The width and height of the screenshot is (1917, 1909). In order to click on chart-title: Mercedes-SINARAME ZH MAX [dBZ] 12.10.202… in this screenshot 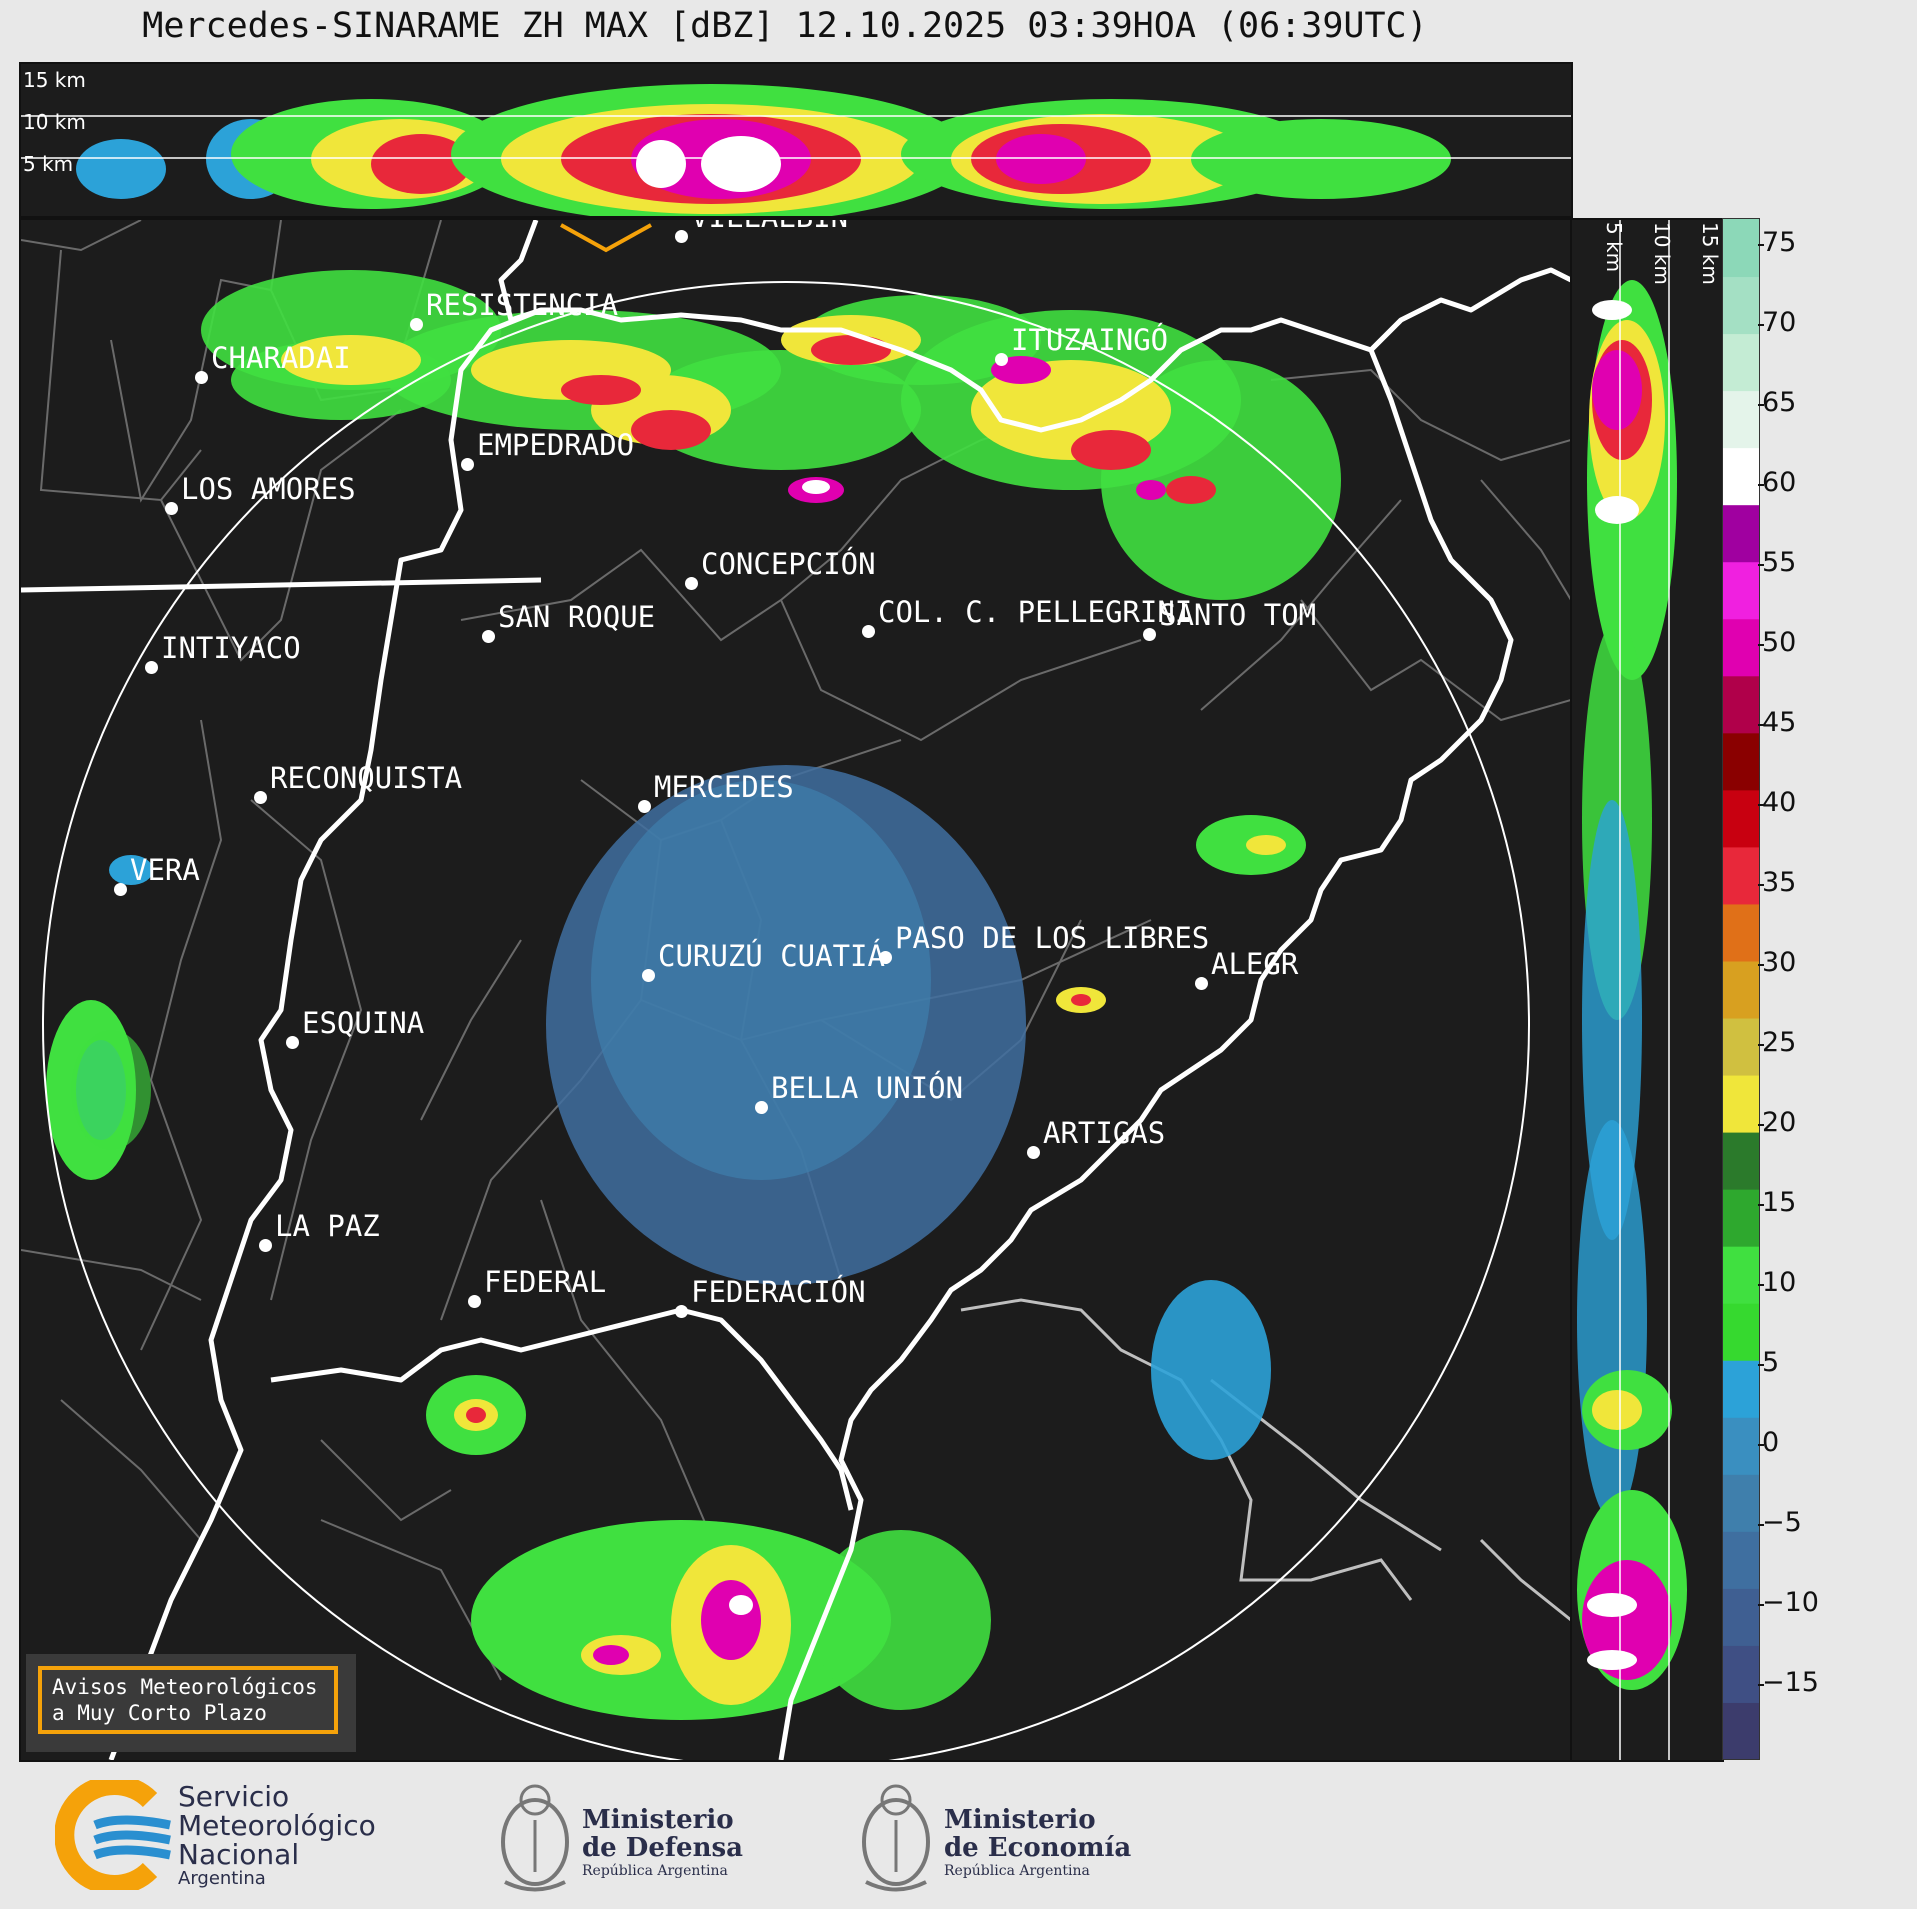, I will do `click(785, 26)`.